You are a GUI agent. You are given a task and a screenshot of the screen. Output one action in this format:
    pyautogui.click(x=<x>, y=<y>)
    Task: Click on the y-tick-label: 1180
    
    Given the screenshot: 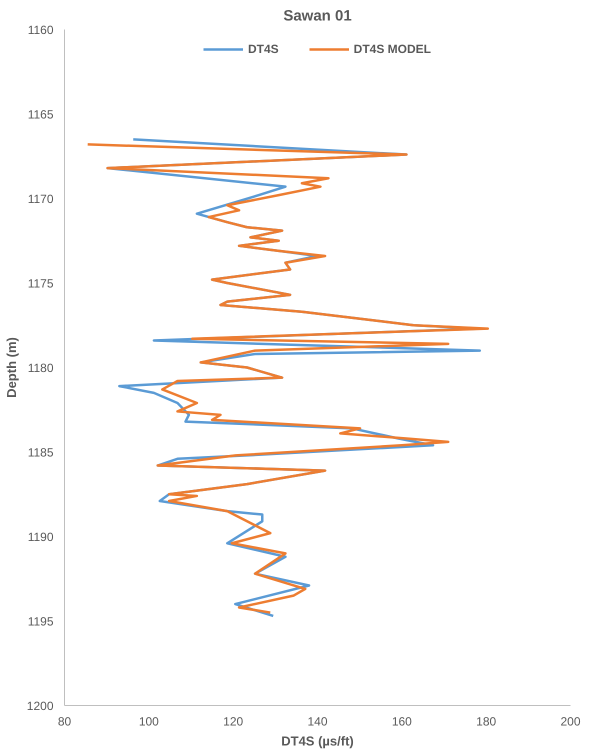 What is the action you would take?
    pyautogui.click(x=41, y=368)
    